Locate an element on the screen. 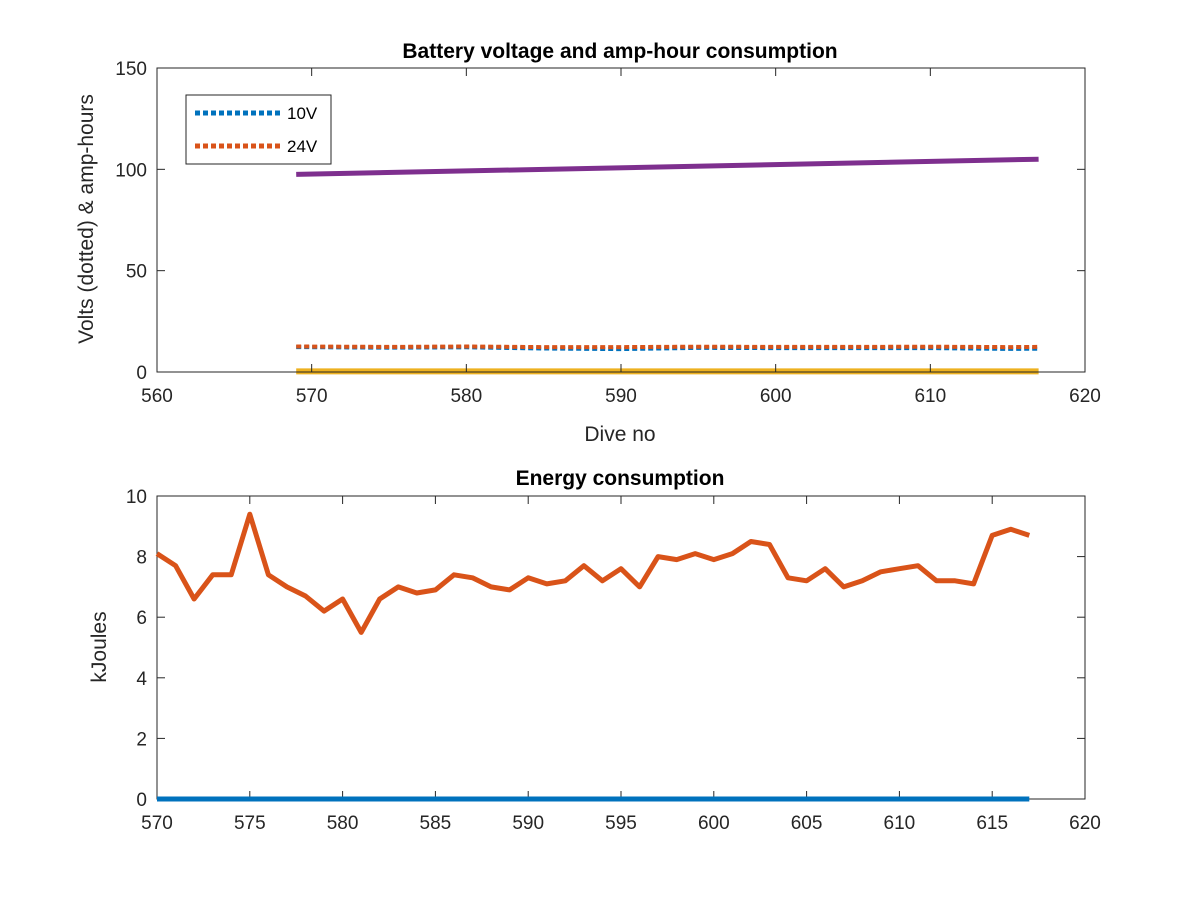 The width and height of the screenshot is (1200, 900). y-tick-label: 150 is located at coordinates (131, 69).